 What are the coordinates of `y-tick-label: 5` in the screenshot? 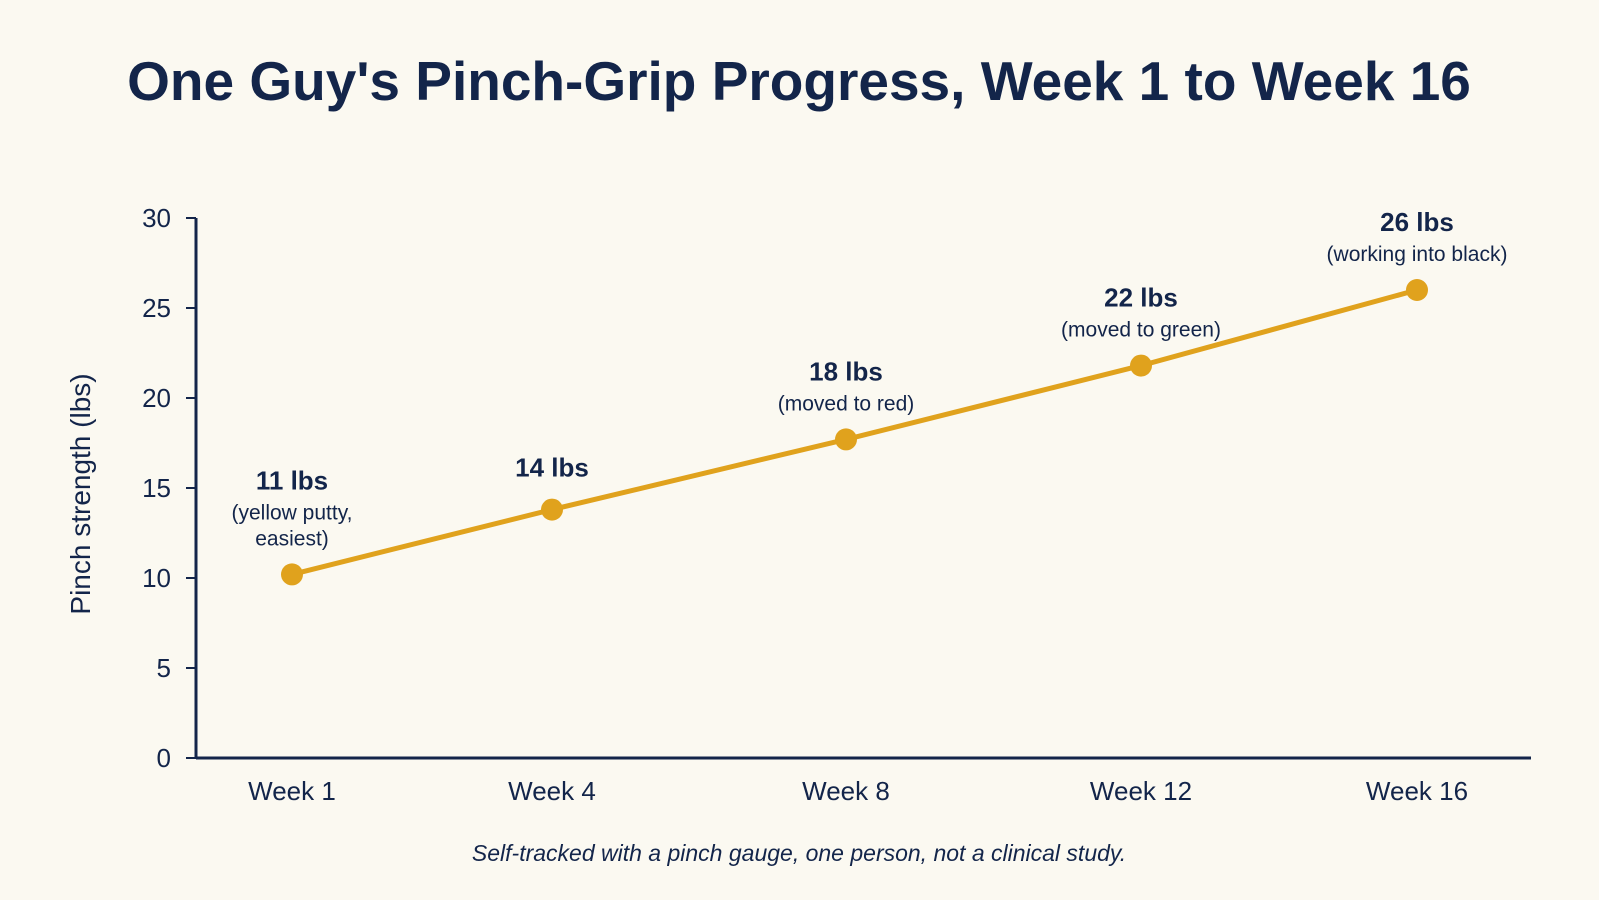 It's located at (164, 668).